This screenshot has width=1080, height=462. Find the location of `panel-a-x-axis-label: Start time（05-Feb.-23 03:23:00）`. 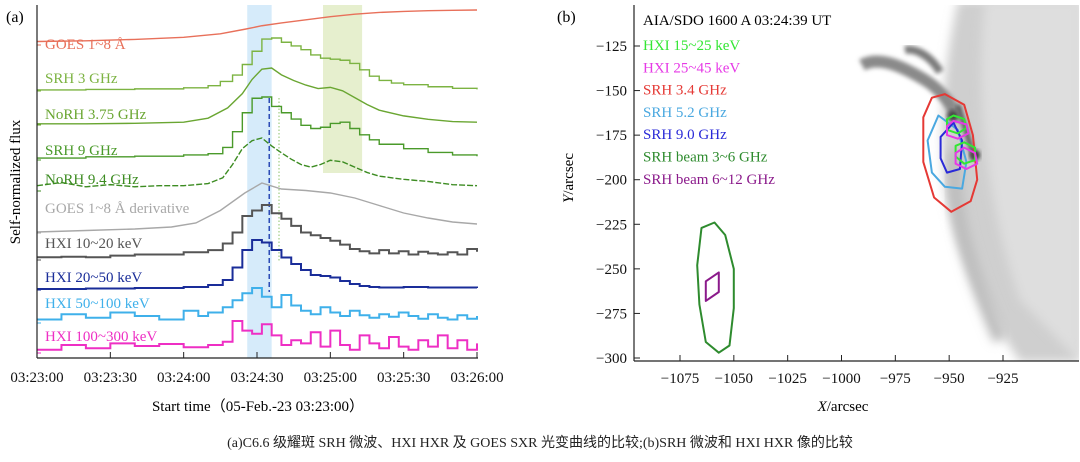

panel-a-x-axis-label: Start time（05-Feb.-23 03:23:00） is located at coordinates (258, 406).